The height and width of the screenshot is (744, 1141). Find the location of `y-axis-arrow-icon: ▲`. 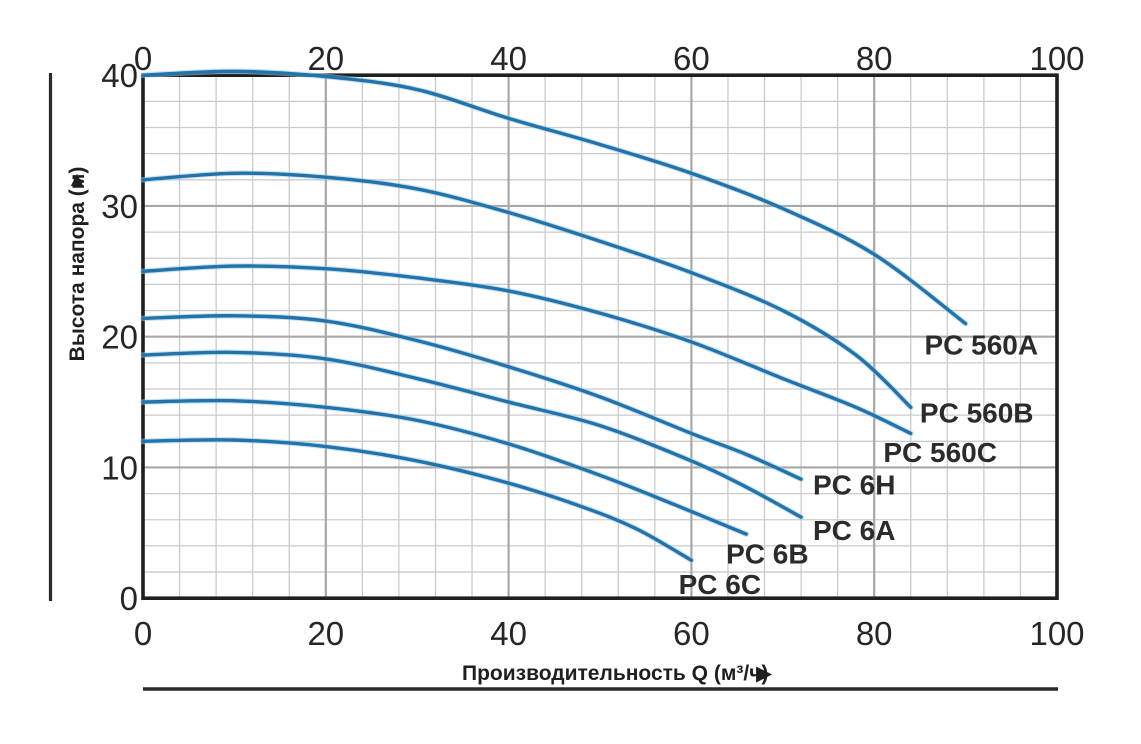

y-axis-arrow-icon: ▲ is located at coordinates (77, 179).